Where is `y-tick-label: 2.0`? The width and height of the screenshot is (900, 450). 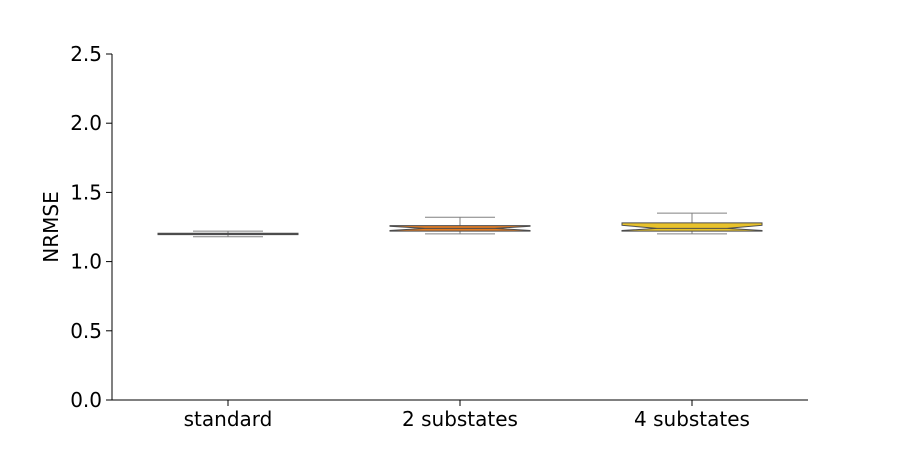
y-tick-label: 2.0 is located at coordinates (86, 123).